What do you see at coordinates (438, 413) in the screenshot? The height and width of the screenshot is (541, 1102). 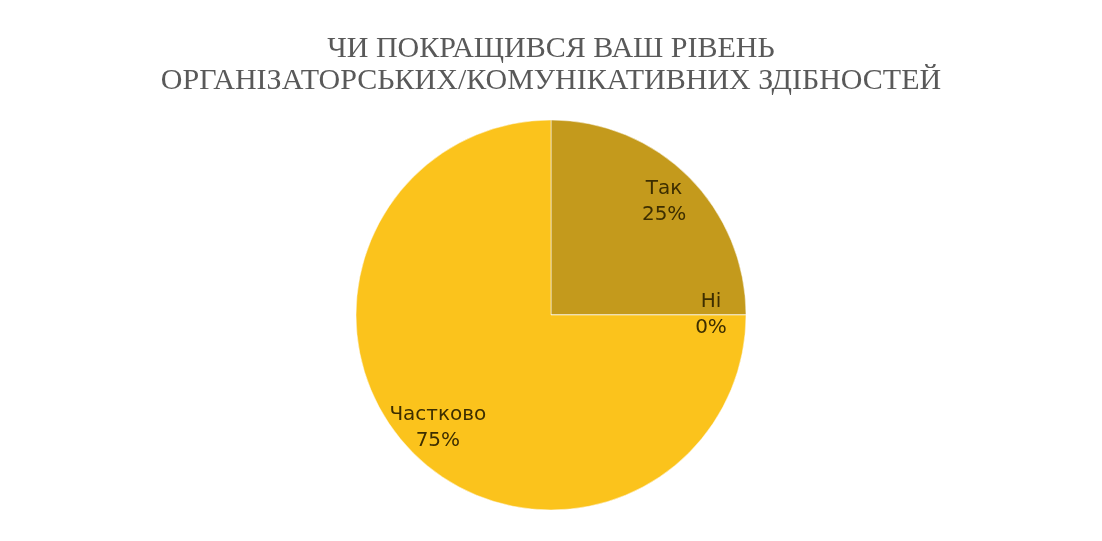 I see `slice-label: Частково` at bounding box center [438, 413].